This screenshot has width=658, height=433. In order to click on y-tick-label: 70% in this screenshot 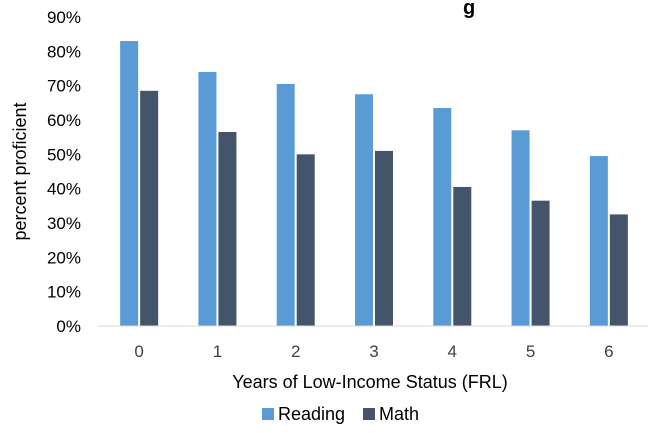, I will do `click(64, 86)`.